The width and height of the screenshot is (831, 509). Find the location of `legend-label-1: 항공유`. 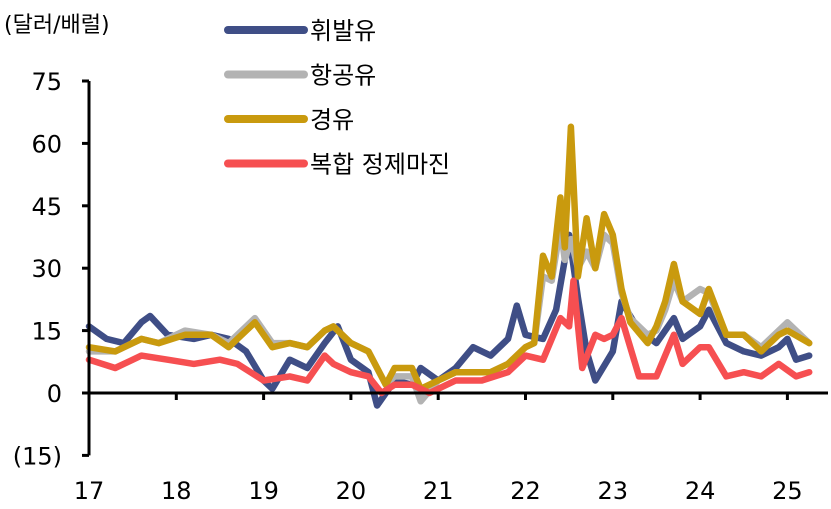

legend-label-1: 항공유 is located at coordinates (343, 76).